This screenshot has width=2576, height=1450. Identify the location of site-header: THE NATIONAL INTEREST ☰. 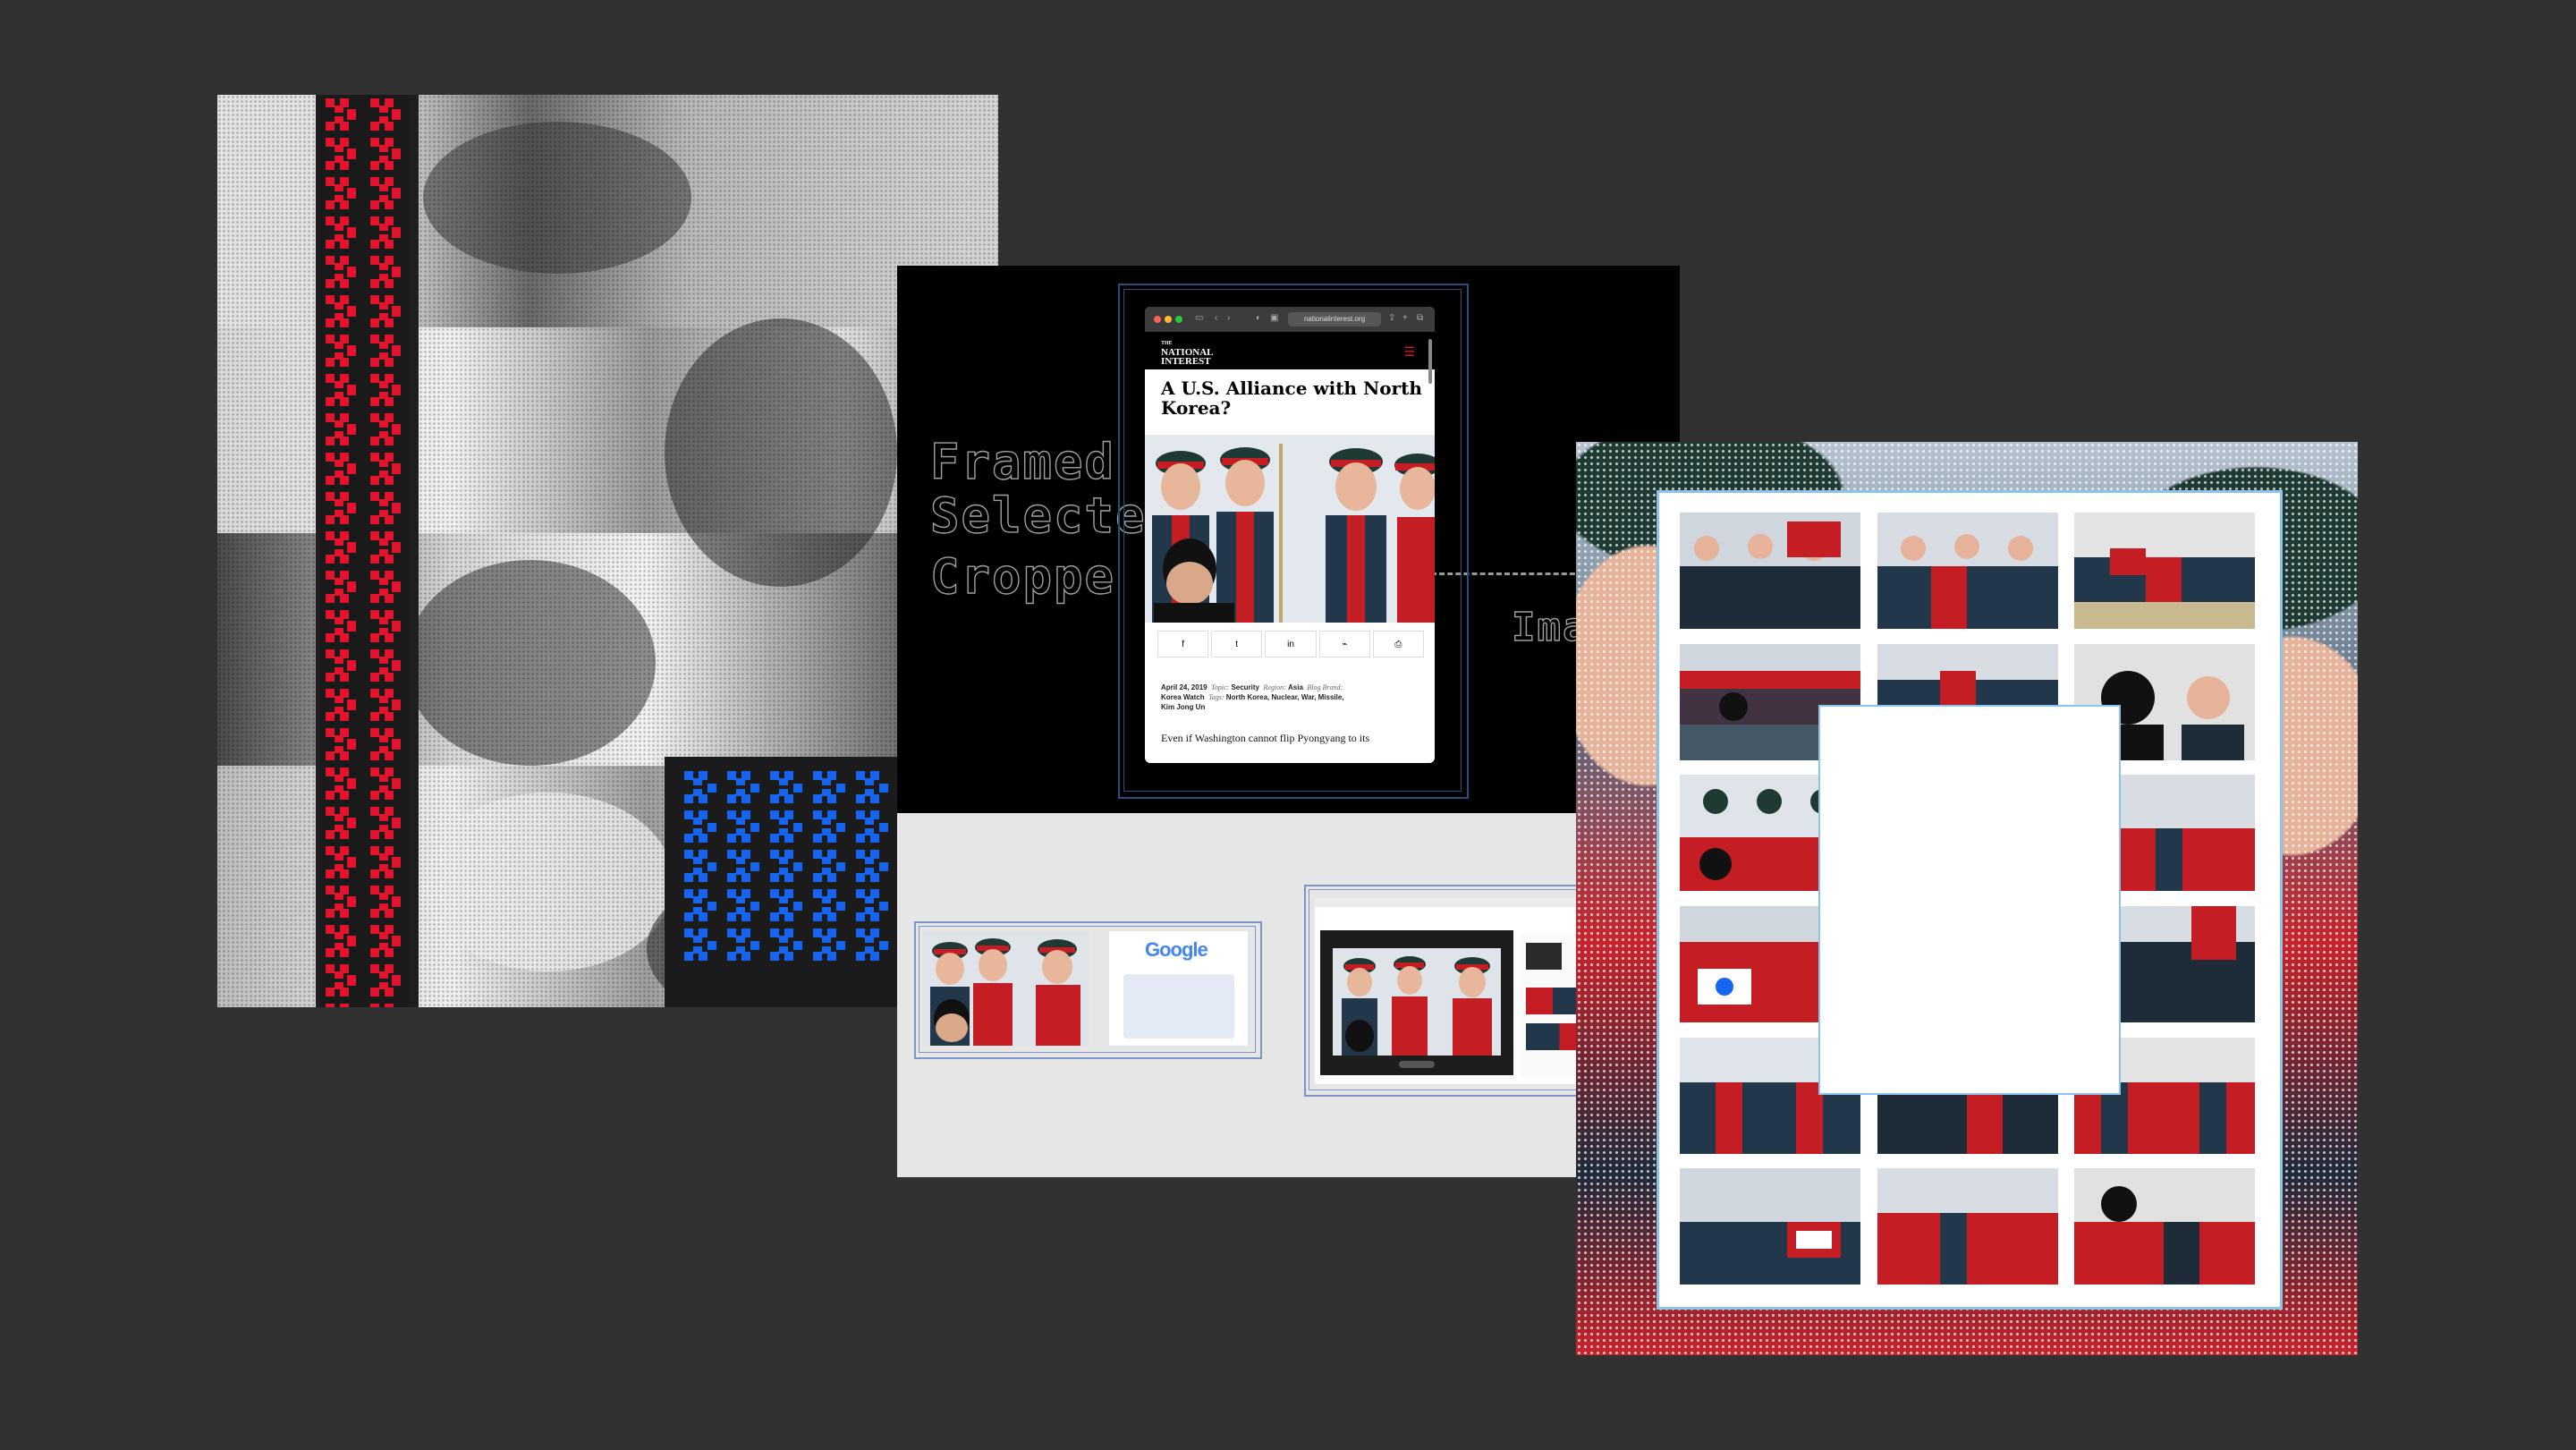
(1290, 350).